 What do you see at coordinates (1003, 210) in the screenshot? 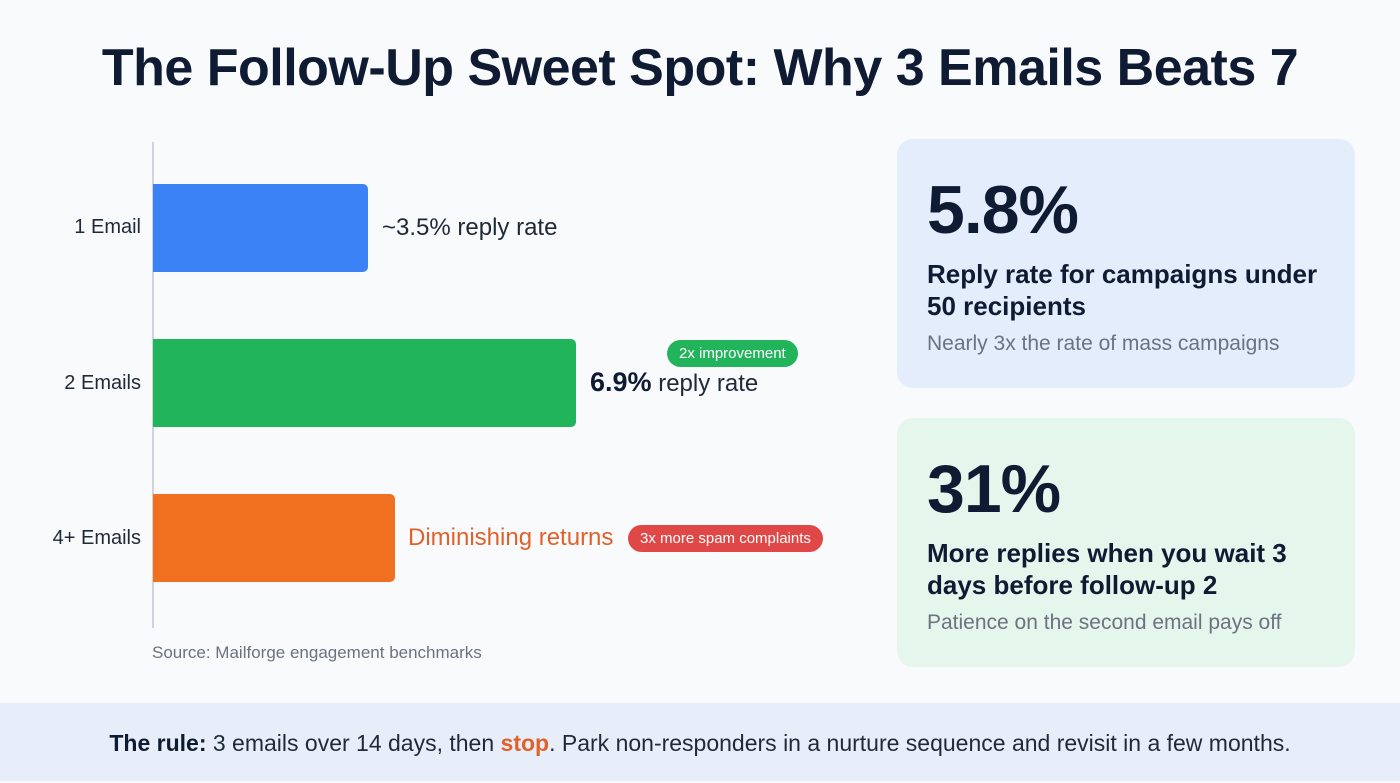
I see `stat-value: 5.8%` at bounding box center [1003, 210].